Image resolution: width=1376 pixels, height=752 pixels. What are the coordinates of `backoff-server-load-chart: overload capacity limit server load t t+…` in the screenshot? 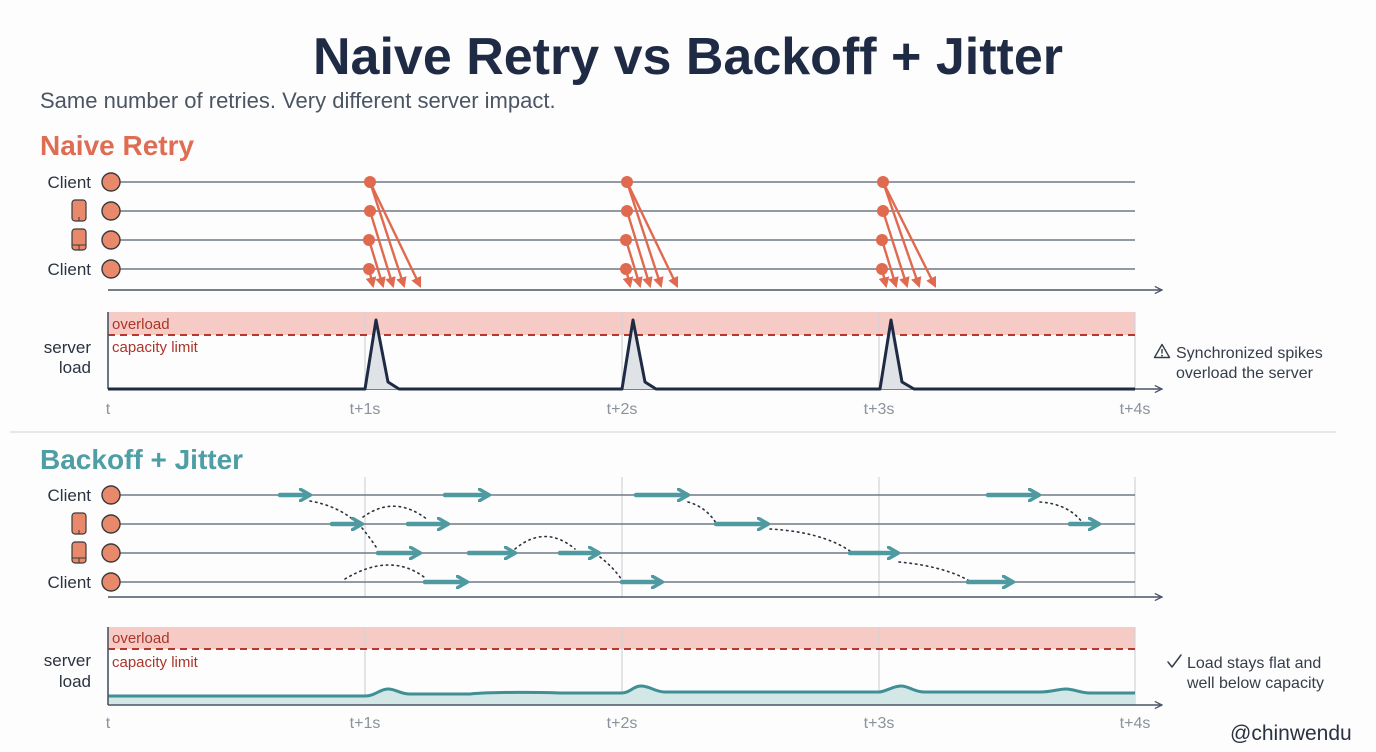 It's located at (603, 679).